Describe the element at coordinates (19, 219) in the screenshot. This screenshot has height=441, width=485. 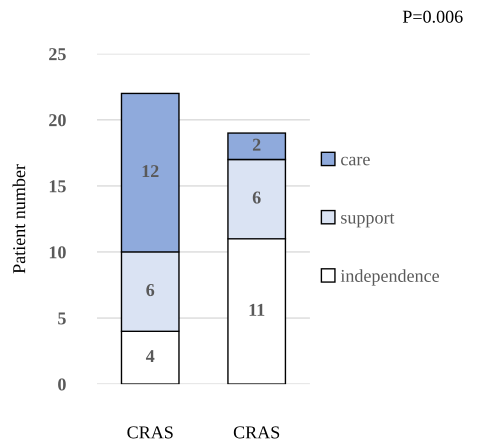
I see `y-axis-title: Patient number` at that location.